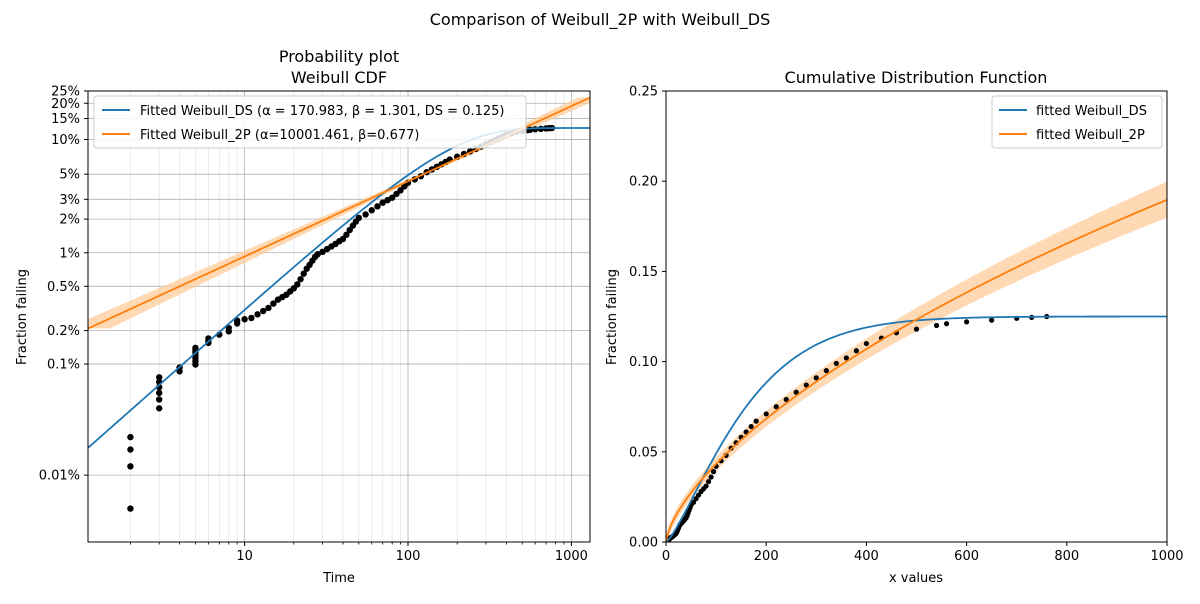 The image size is (1200, 604). Describe the element at coordinates (643, 92) in the screenshot. I see `right-y-tick-label: 0.25` at that location.